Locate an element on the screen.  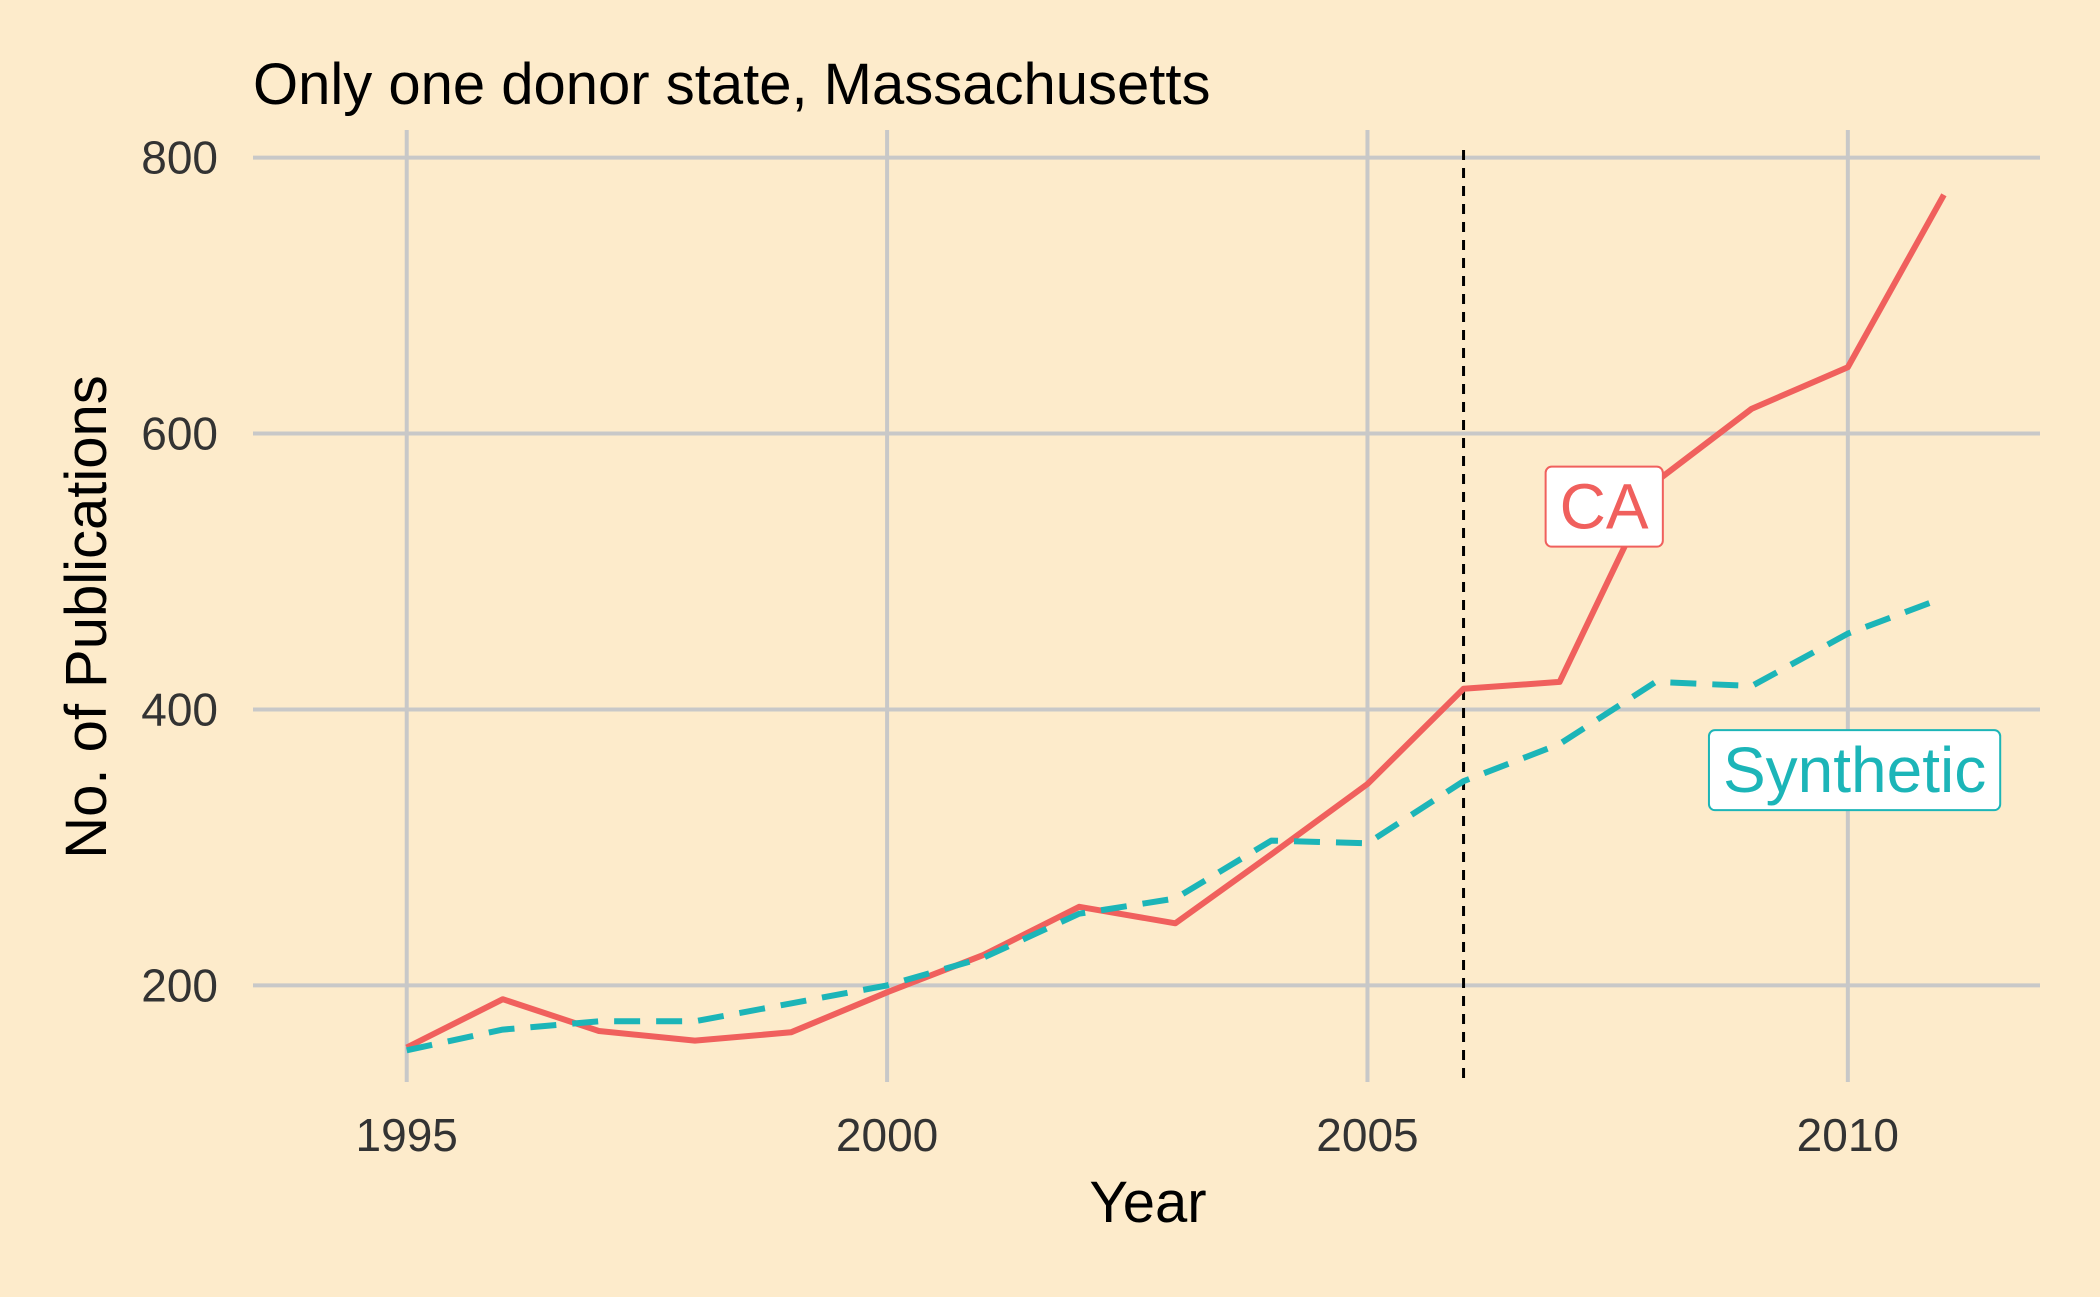
x-tick-label-2000: 2000 is located at coordinates (887, 1135).